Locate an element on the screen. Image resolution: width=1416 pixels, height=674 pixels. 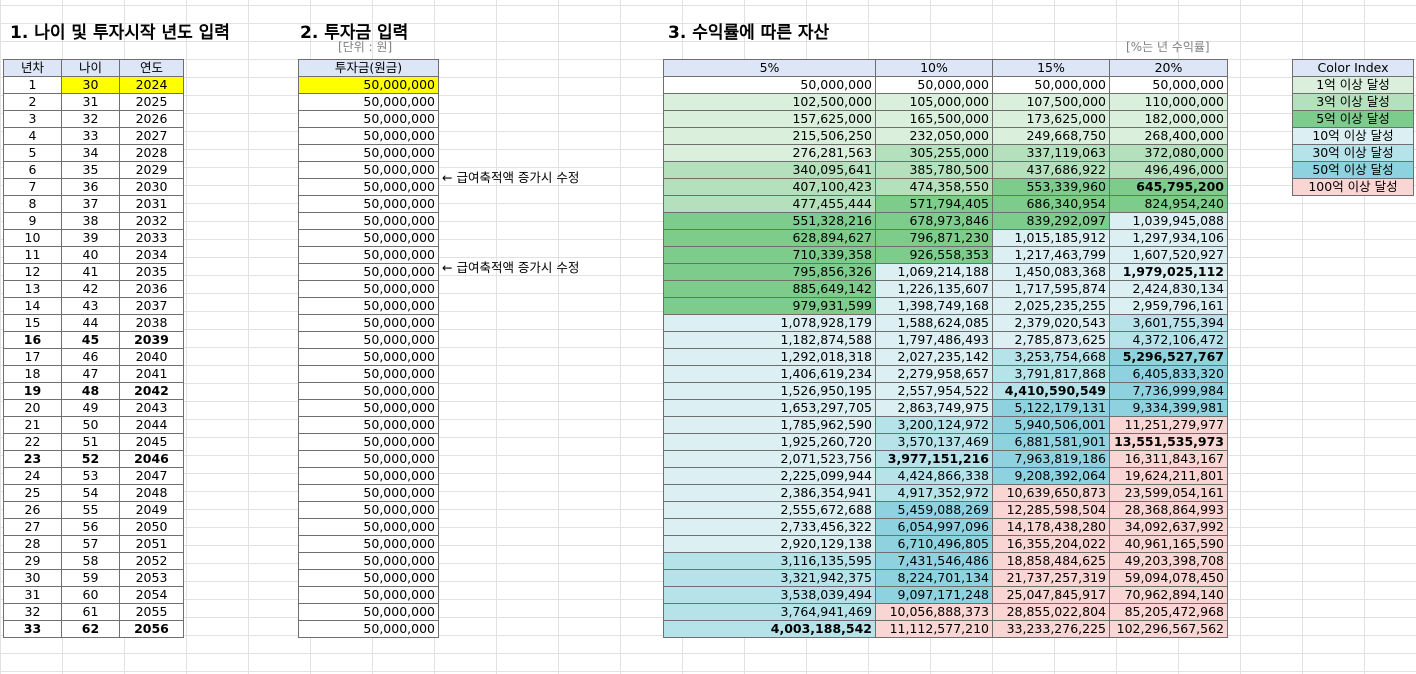
age-table-cell: 50 is located at coordinates (90, 425).